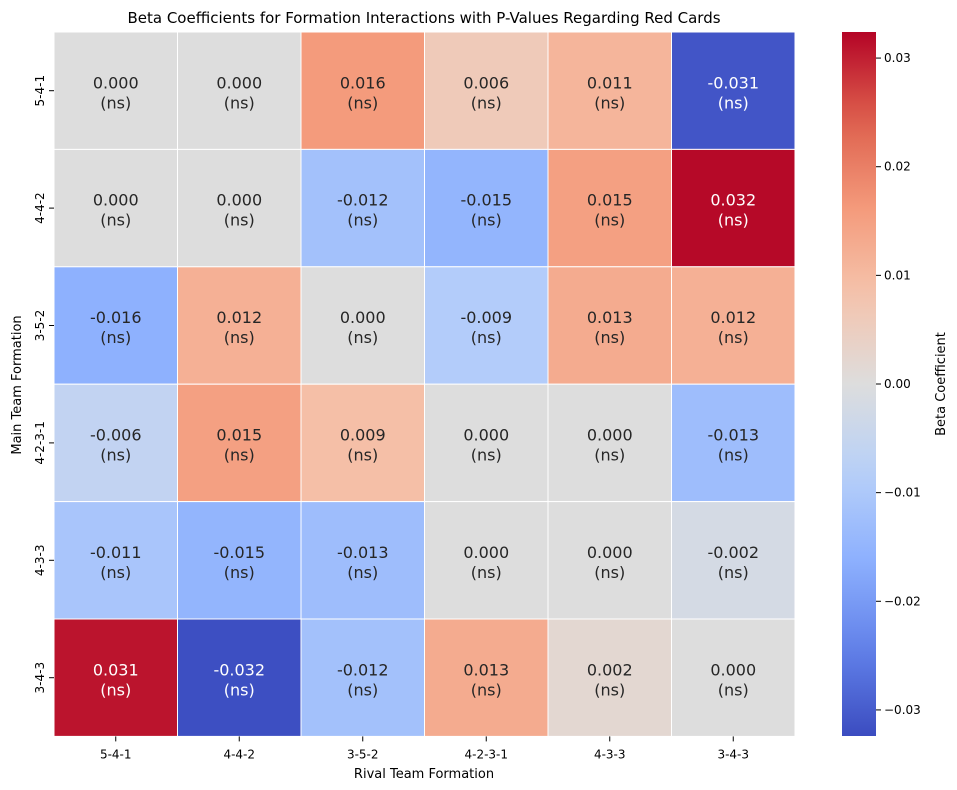 This screenshot has width=957, height=790. I want to click on colorbar-tick-label: 0.01, so click(897, 275).